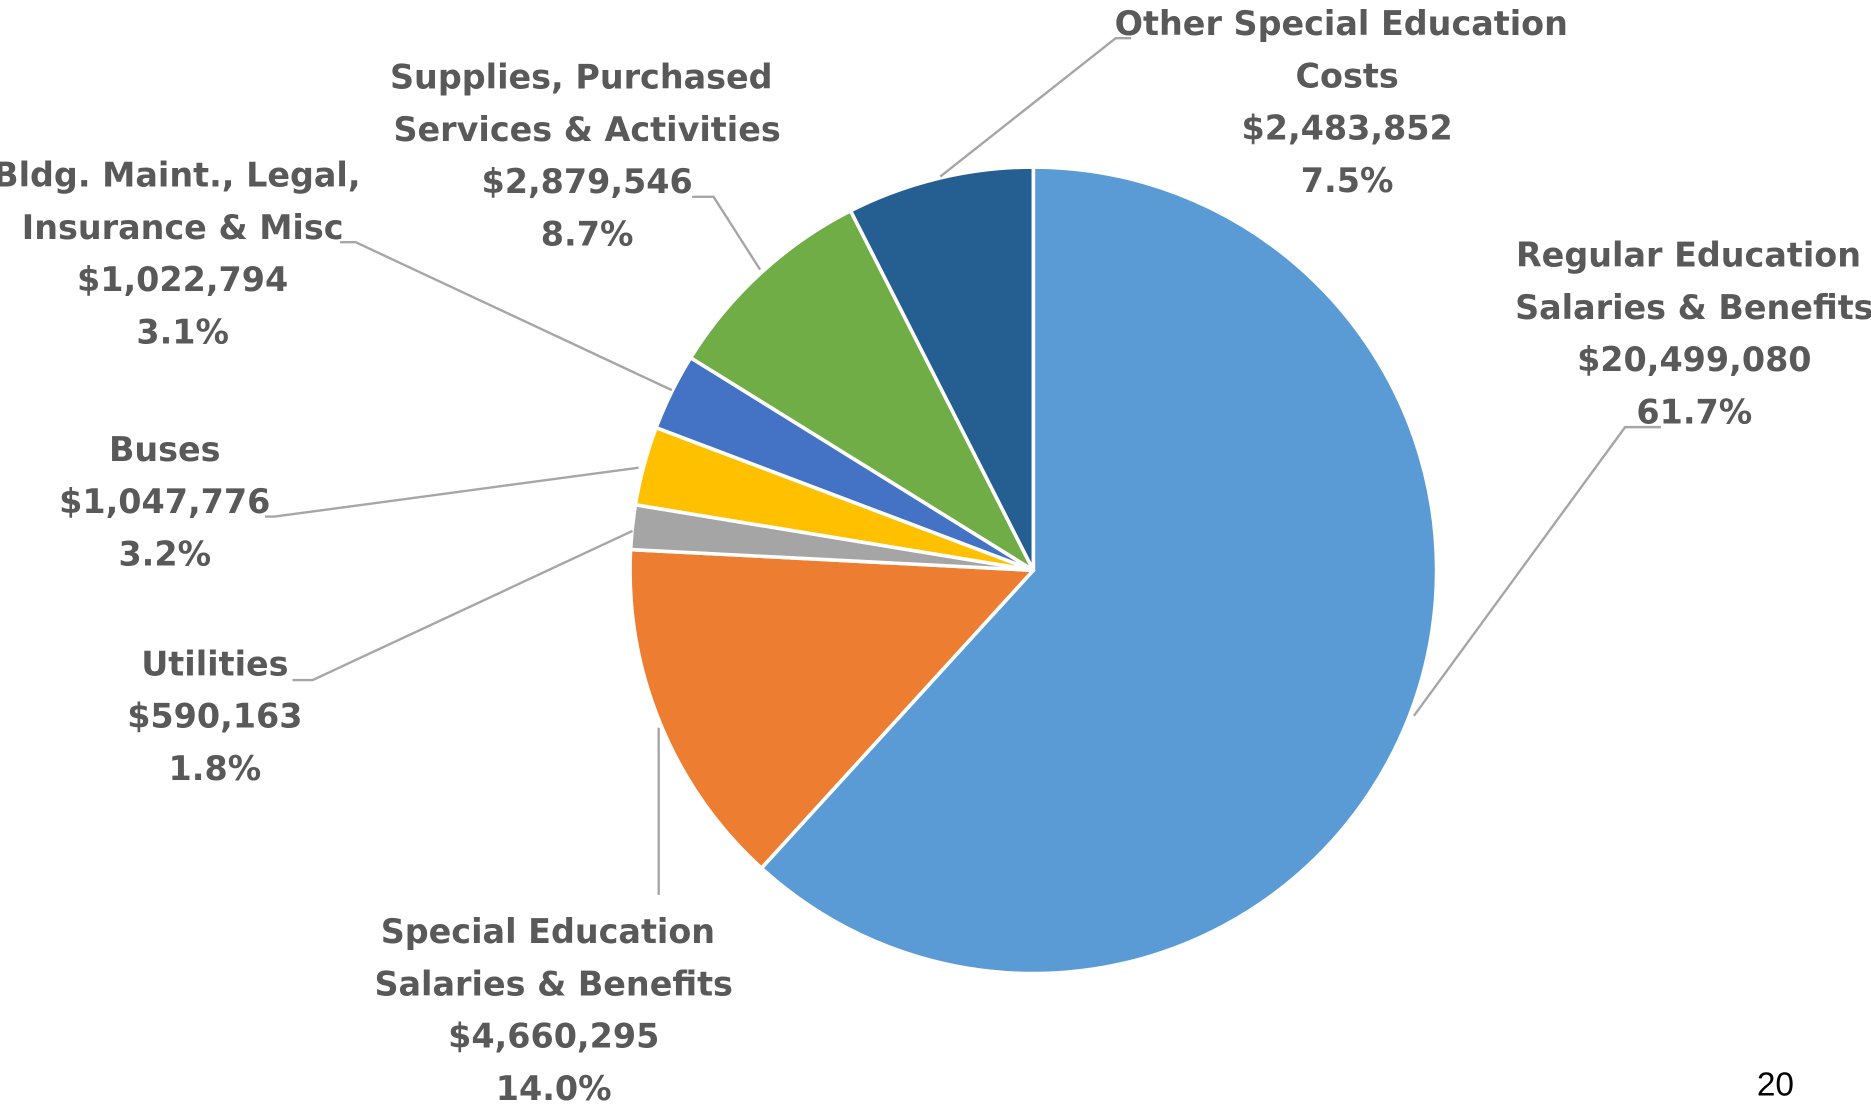 This screenshot has width=1871, height=1106. I want to click on percentage-label: 8.7%, so click(587, 234).